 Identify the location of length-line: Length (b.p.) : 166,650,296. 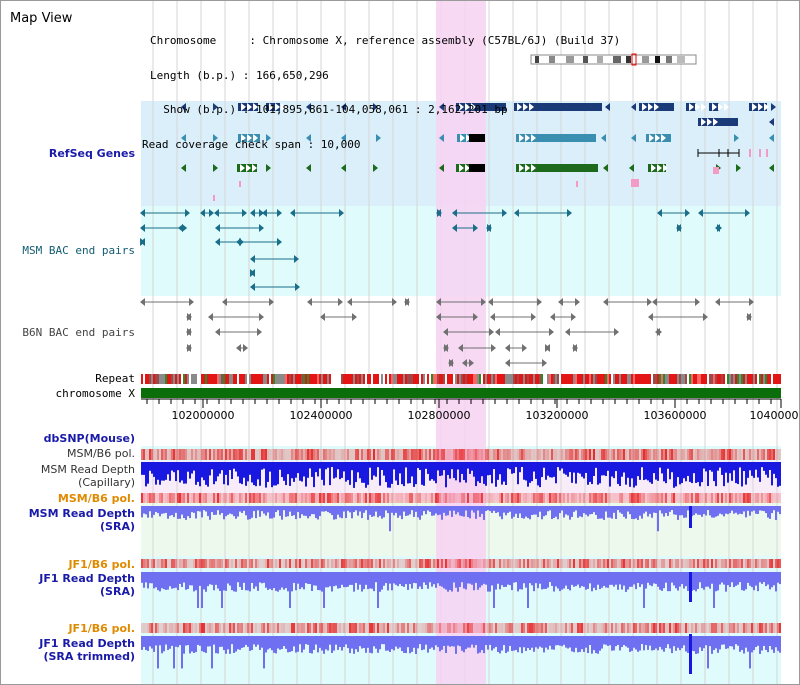
(239, 75).